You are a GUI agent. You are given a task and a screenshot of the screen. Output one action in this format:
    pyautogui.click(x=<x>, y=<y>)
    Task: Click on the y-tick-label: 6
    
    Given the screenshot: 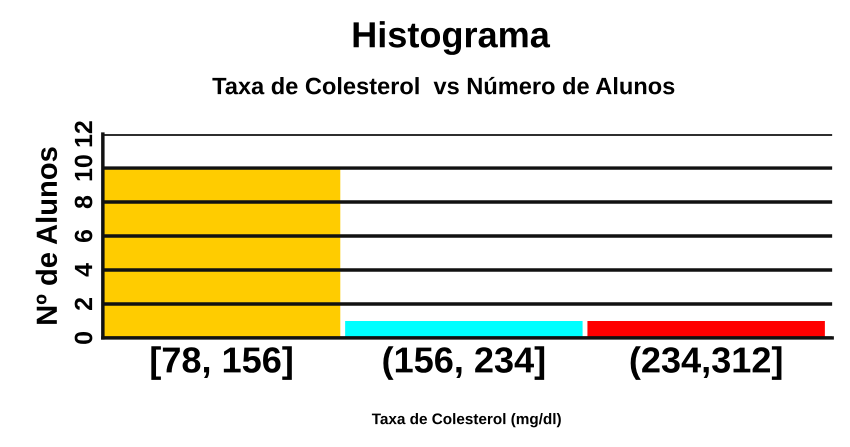 What is the action you would take?
    pyautogui.click(x=83, y=236)
    